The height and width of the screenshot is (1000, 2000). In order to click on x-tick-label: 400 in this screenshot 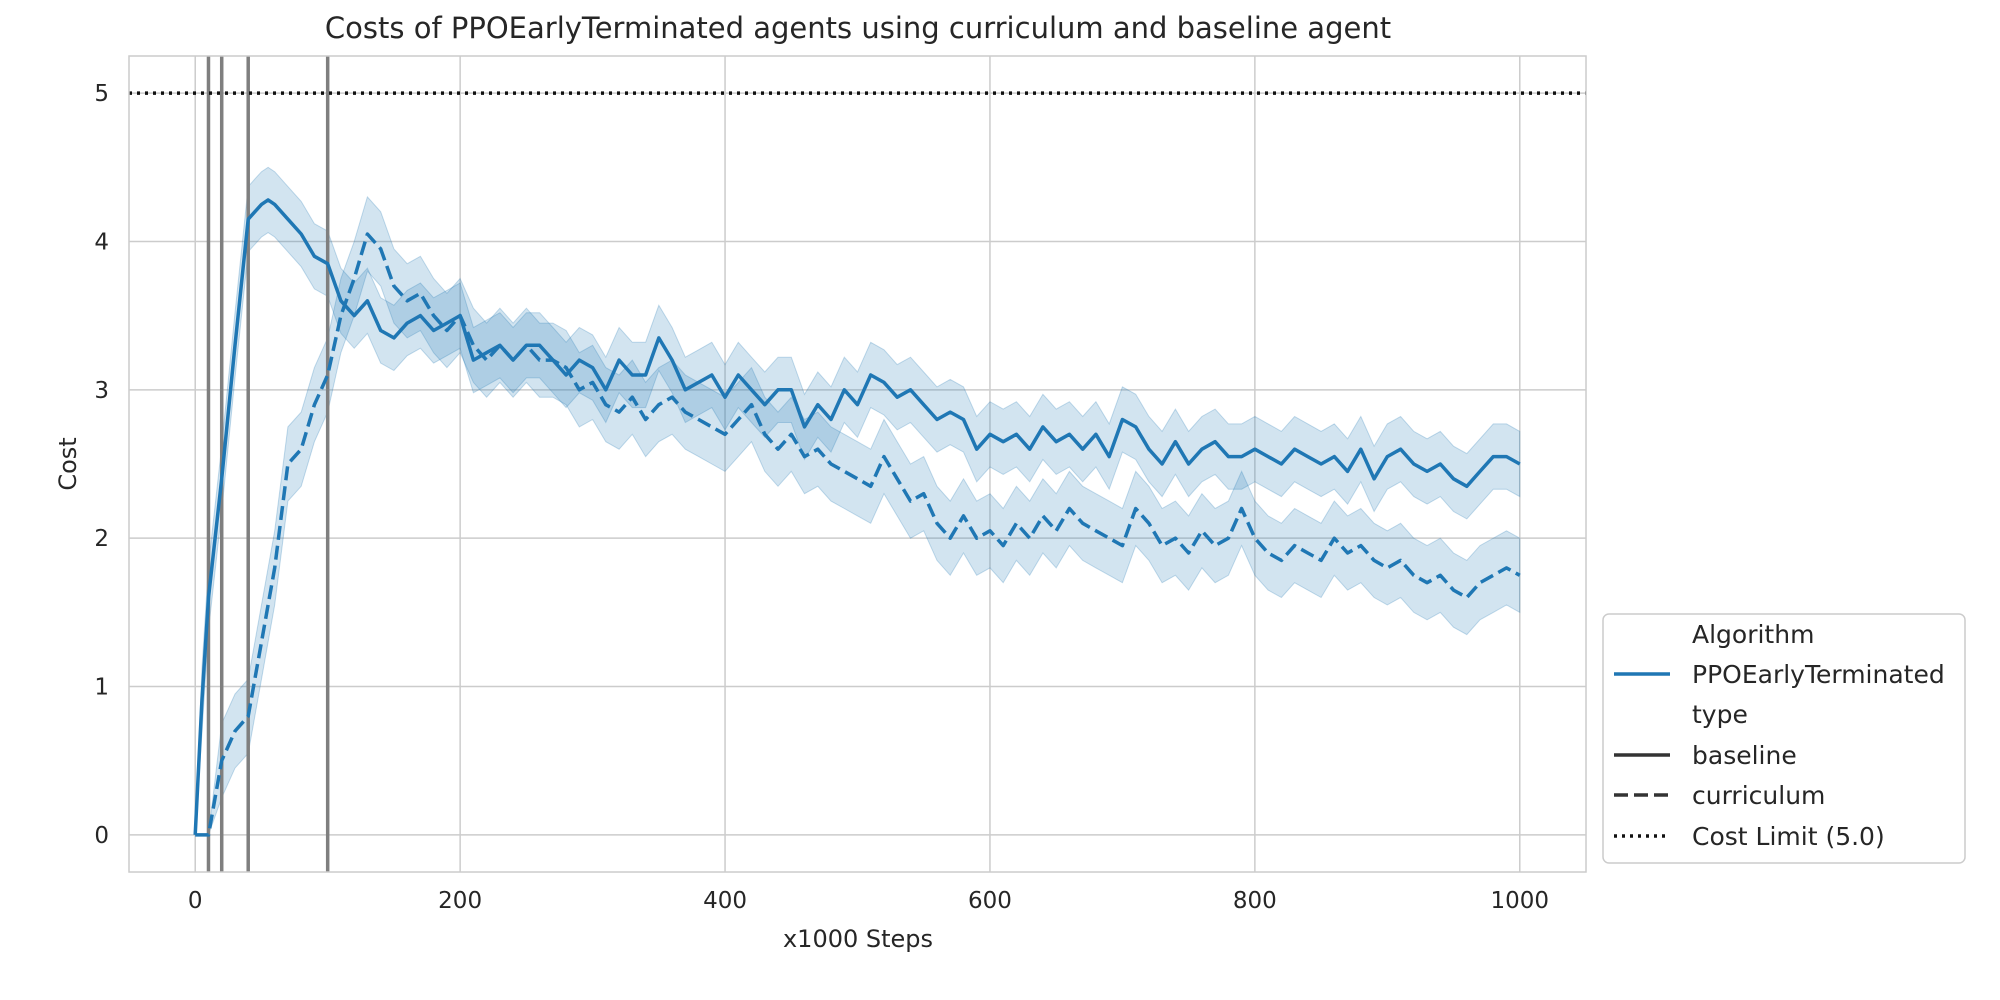, I will do `click(725, 901)`.